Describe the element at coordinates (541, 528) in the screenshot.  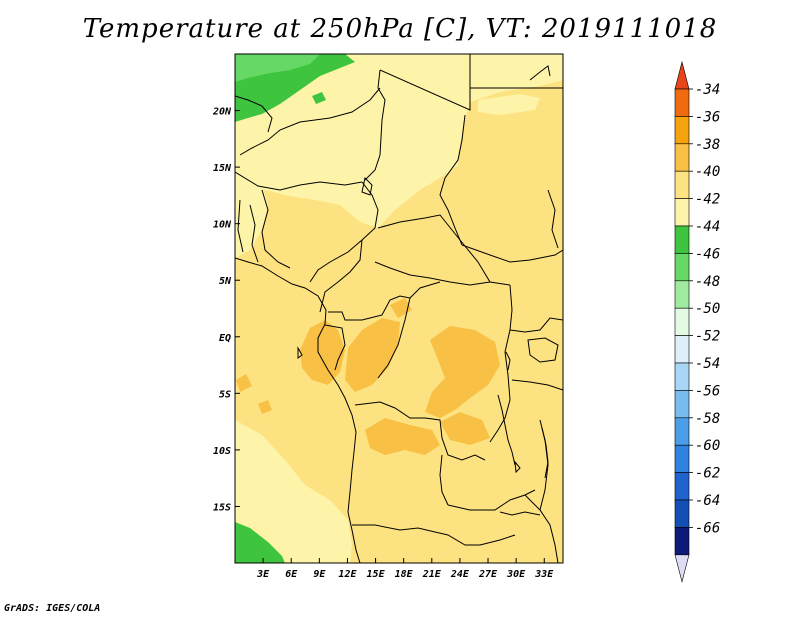
I see `border-mozambique` at that location.